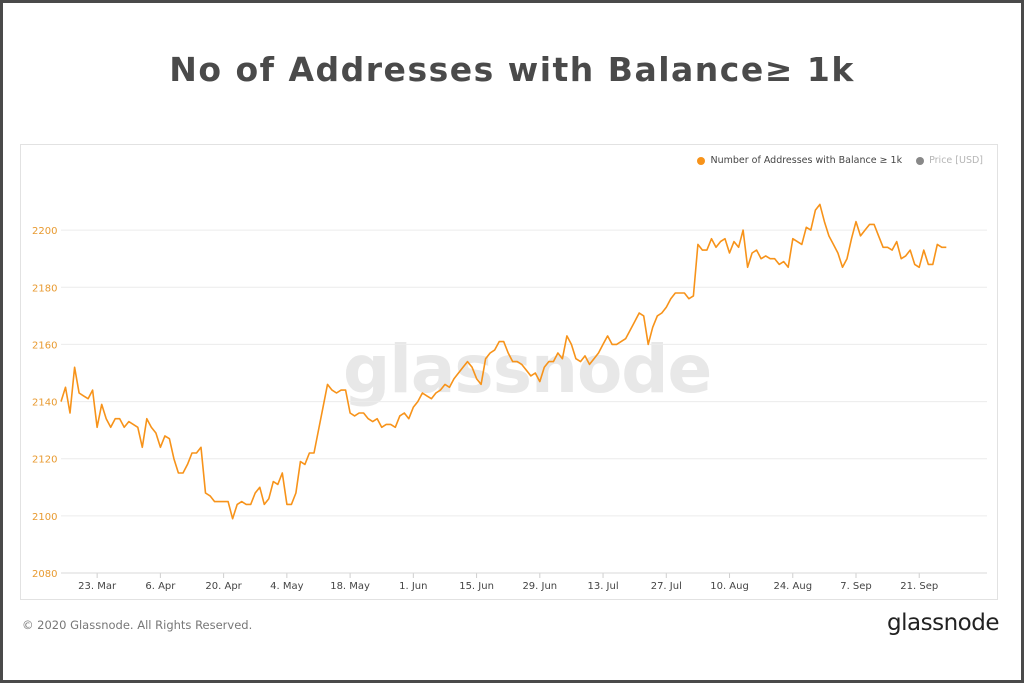  I want to click on legend-item-addresses: Number of Addresses with Balance ≥ 1k, so click(799, 160).